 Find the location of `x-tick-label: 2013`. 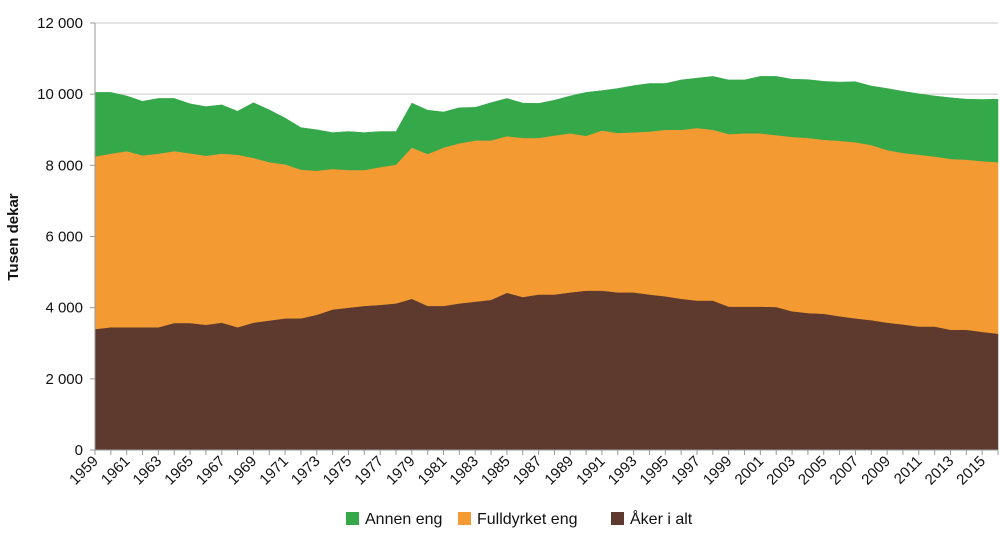

x-tick-label: 2013 is located at coordinates (940, 471).